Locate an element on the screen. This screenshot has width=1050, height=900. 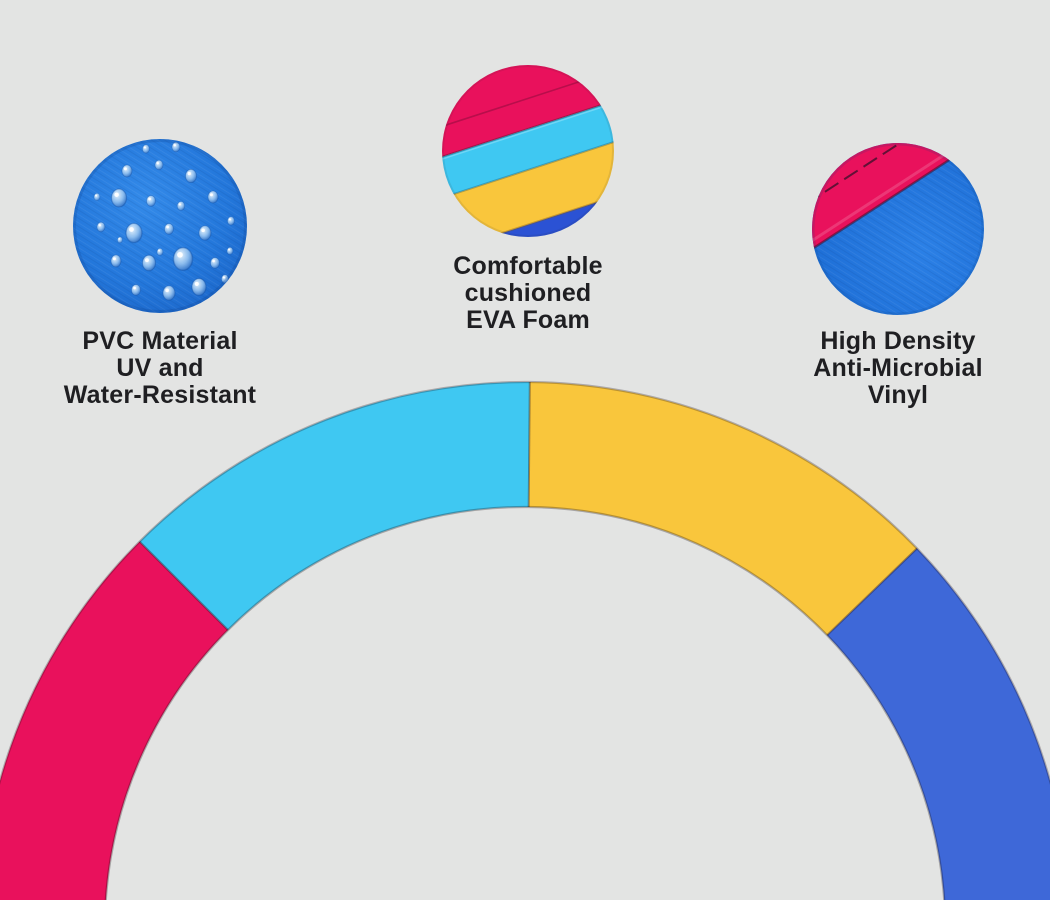
feature-caption-vinyl: High Density Anti-Microbial Vinyl is located at coordinates (898, 368).